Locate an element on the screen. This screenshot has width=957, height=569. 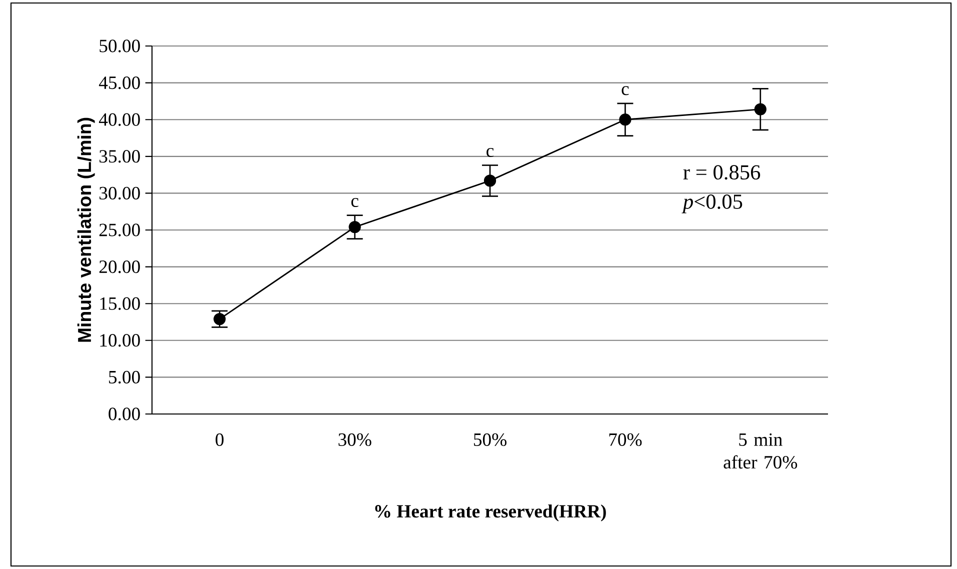
x-tick-label: 50% is located at coordinates (490, 439).